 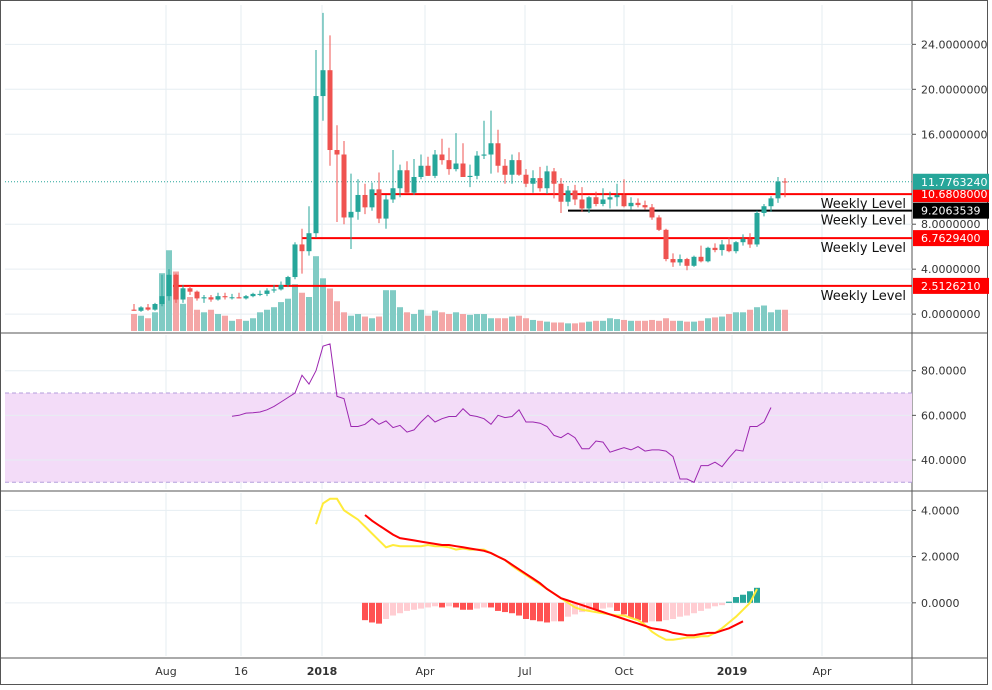 What do you see at coordinates (940, 557) in the screenshot?
I see `y-tick-label: 2.0000` at bounding box center [940, 557].